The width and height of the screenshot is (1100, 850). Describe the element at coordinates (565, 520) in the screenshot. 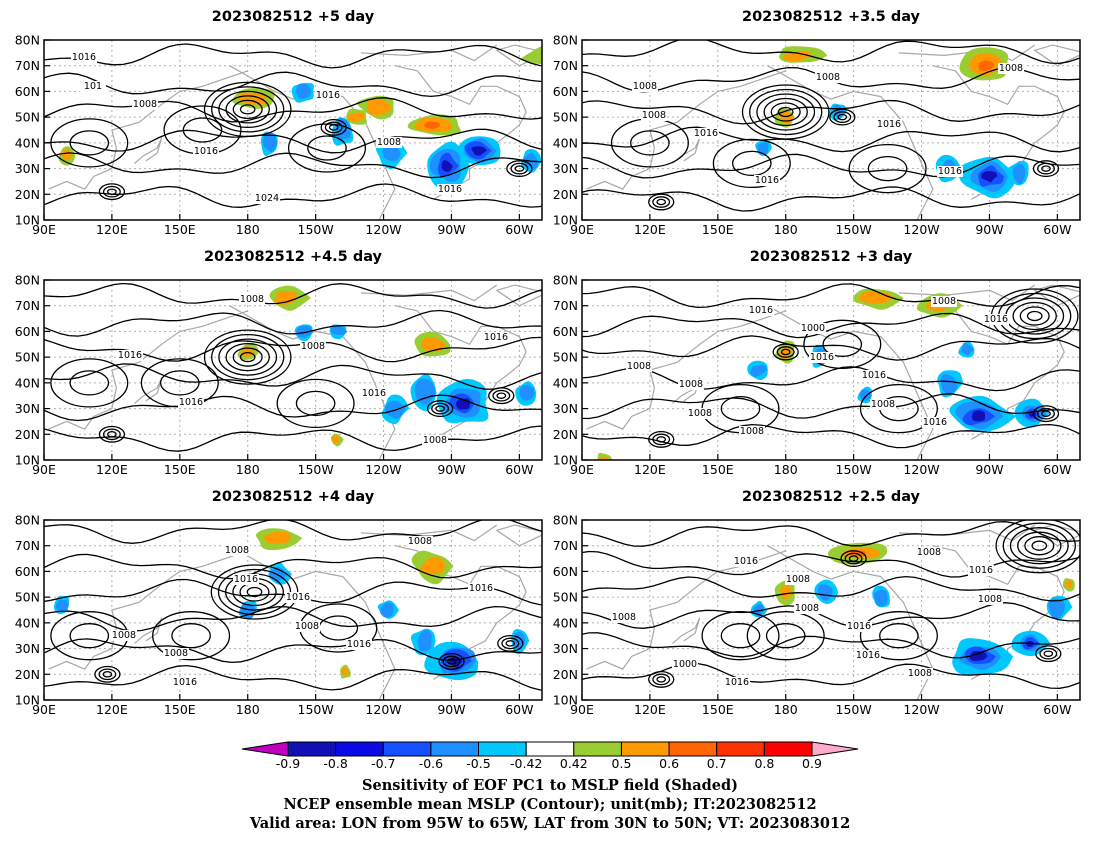

I see `y-tick-label: 80N` at that location.